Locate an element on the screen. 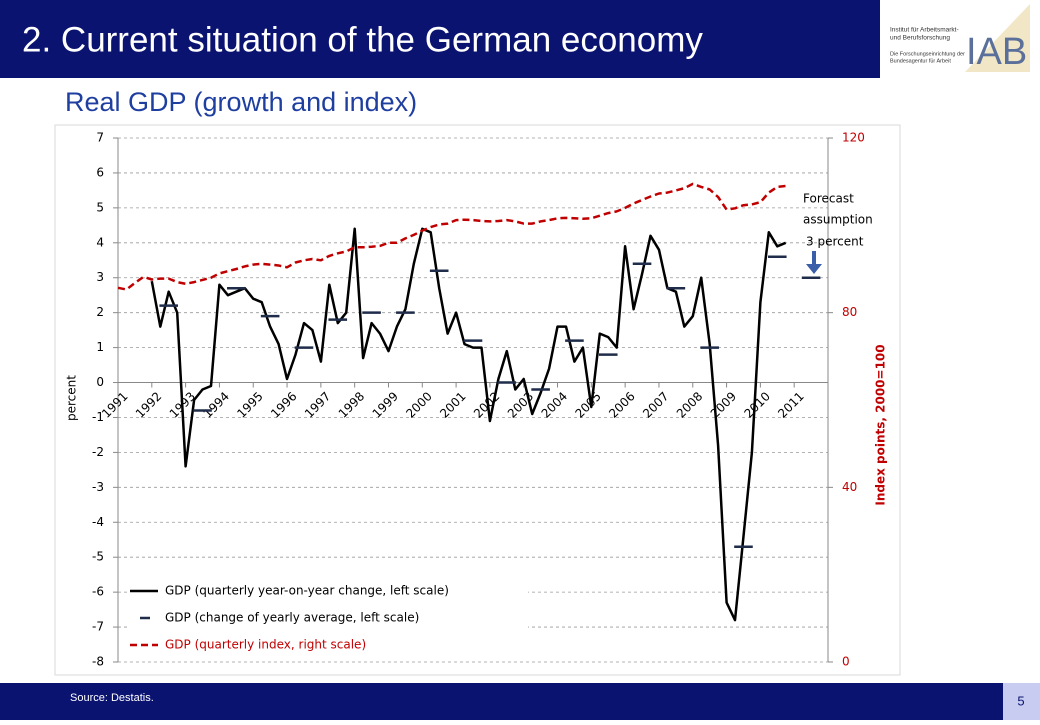 This screenshot has width=1040, height=725. annotation: Forecast is located at coordinates (828, 199).